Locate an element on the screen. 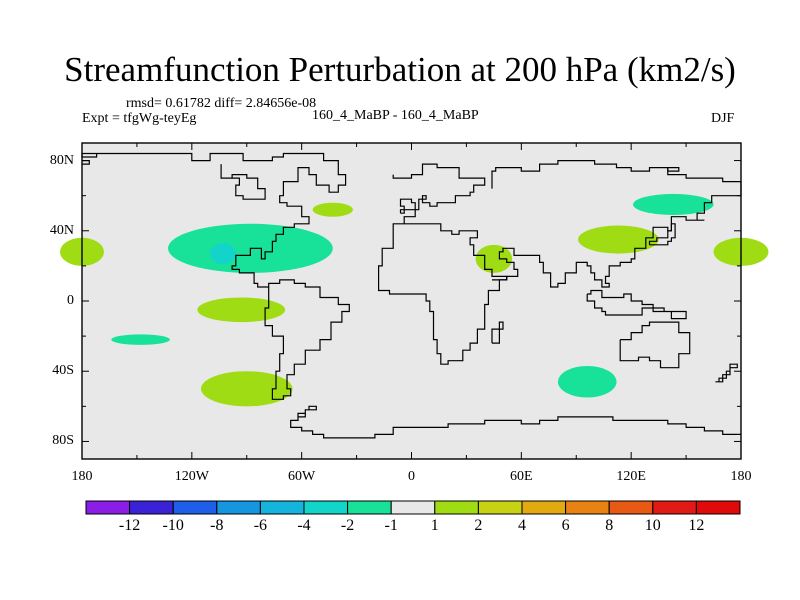 This screenshot has height=600, width=800. colorbar-label: -4 is located at coordinates (304, 525).